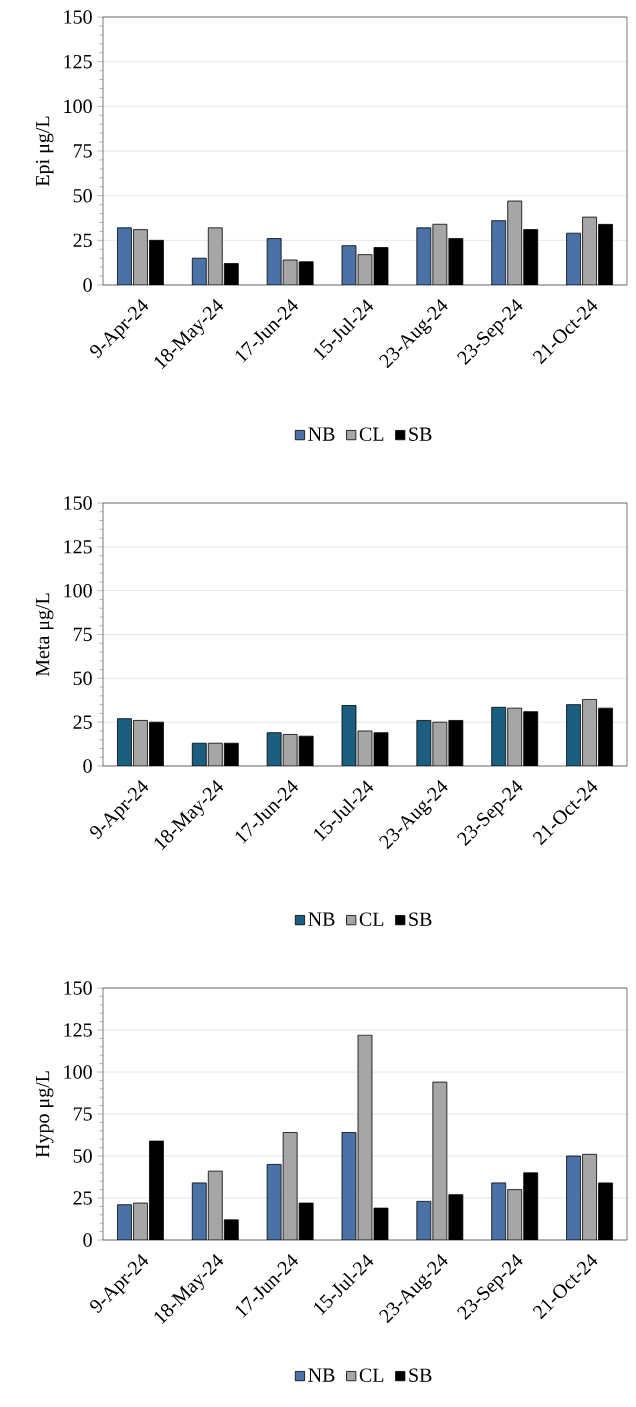 The width and height of the screenshot is (636, 1407). I want to click on y-axis-title: Hypo μg/L, so click(44, 1114).